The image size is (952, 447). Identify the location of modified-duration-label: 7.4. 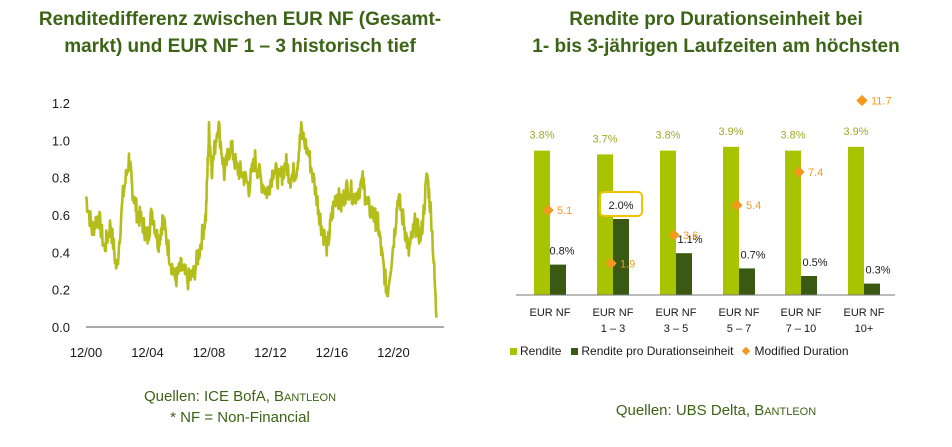
(815, 173).